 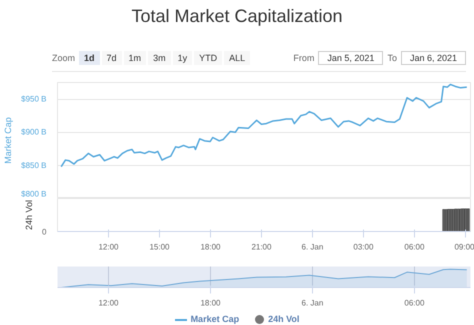 What do you see at coordinates (159, 57) in the screenshot?
I see `text: 3m` at bounding box center [159, 57].